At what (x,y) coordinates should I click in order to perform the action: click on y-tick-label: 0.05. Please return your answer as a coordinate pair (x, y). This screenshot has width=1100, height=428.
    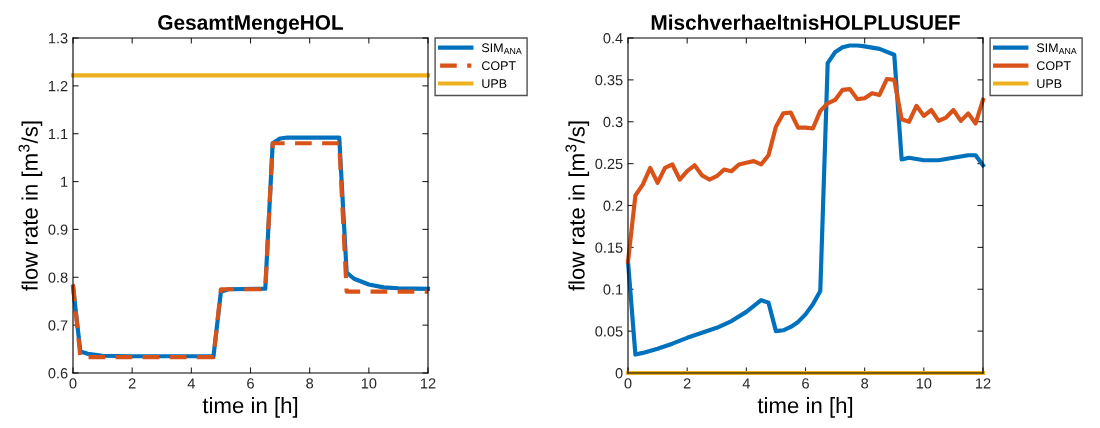
    Looking at the image, I should click on (609, 331).